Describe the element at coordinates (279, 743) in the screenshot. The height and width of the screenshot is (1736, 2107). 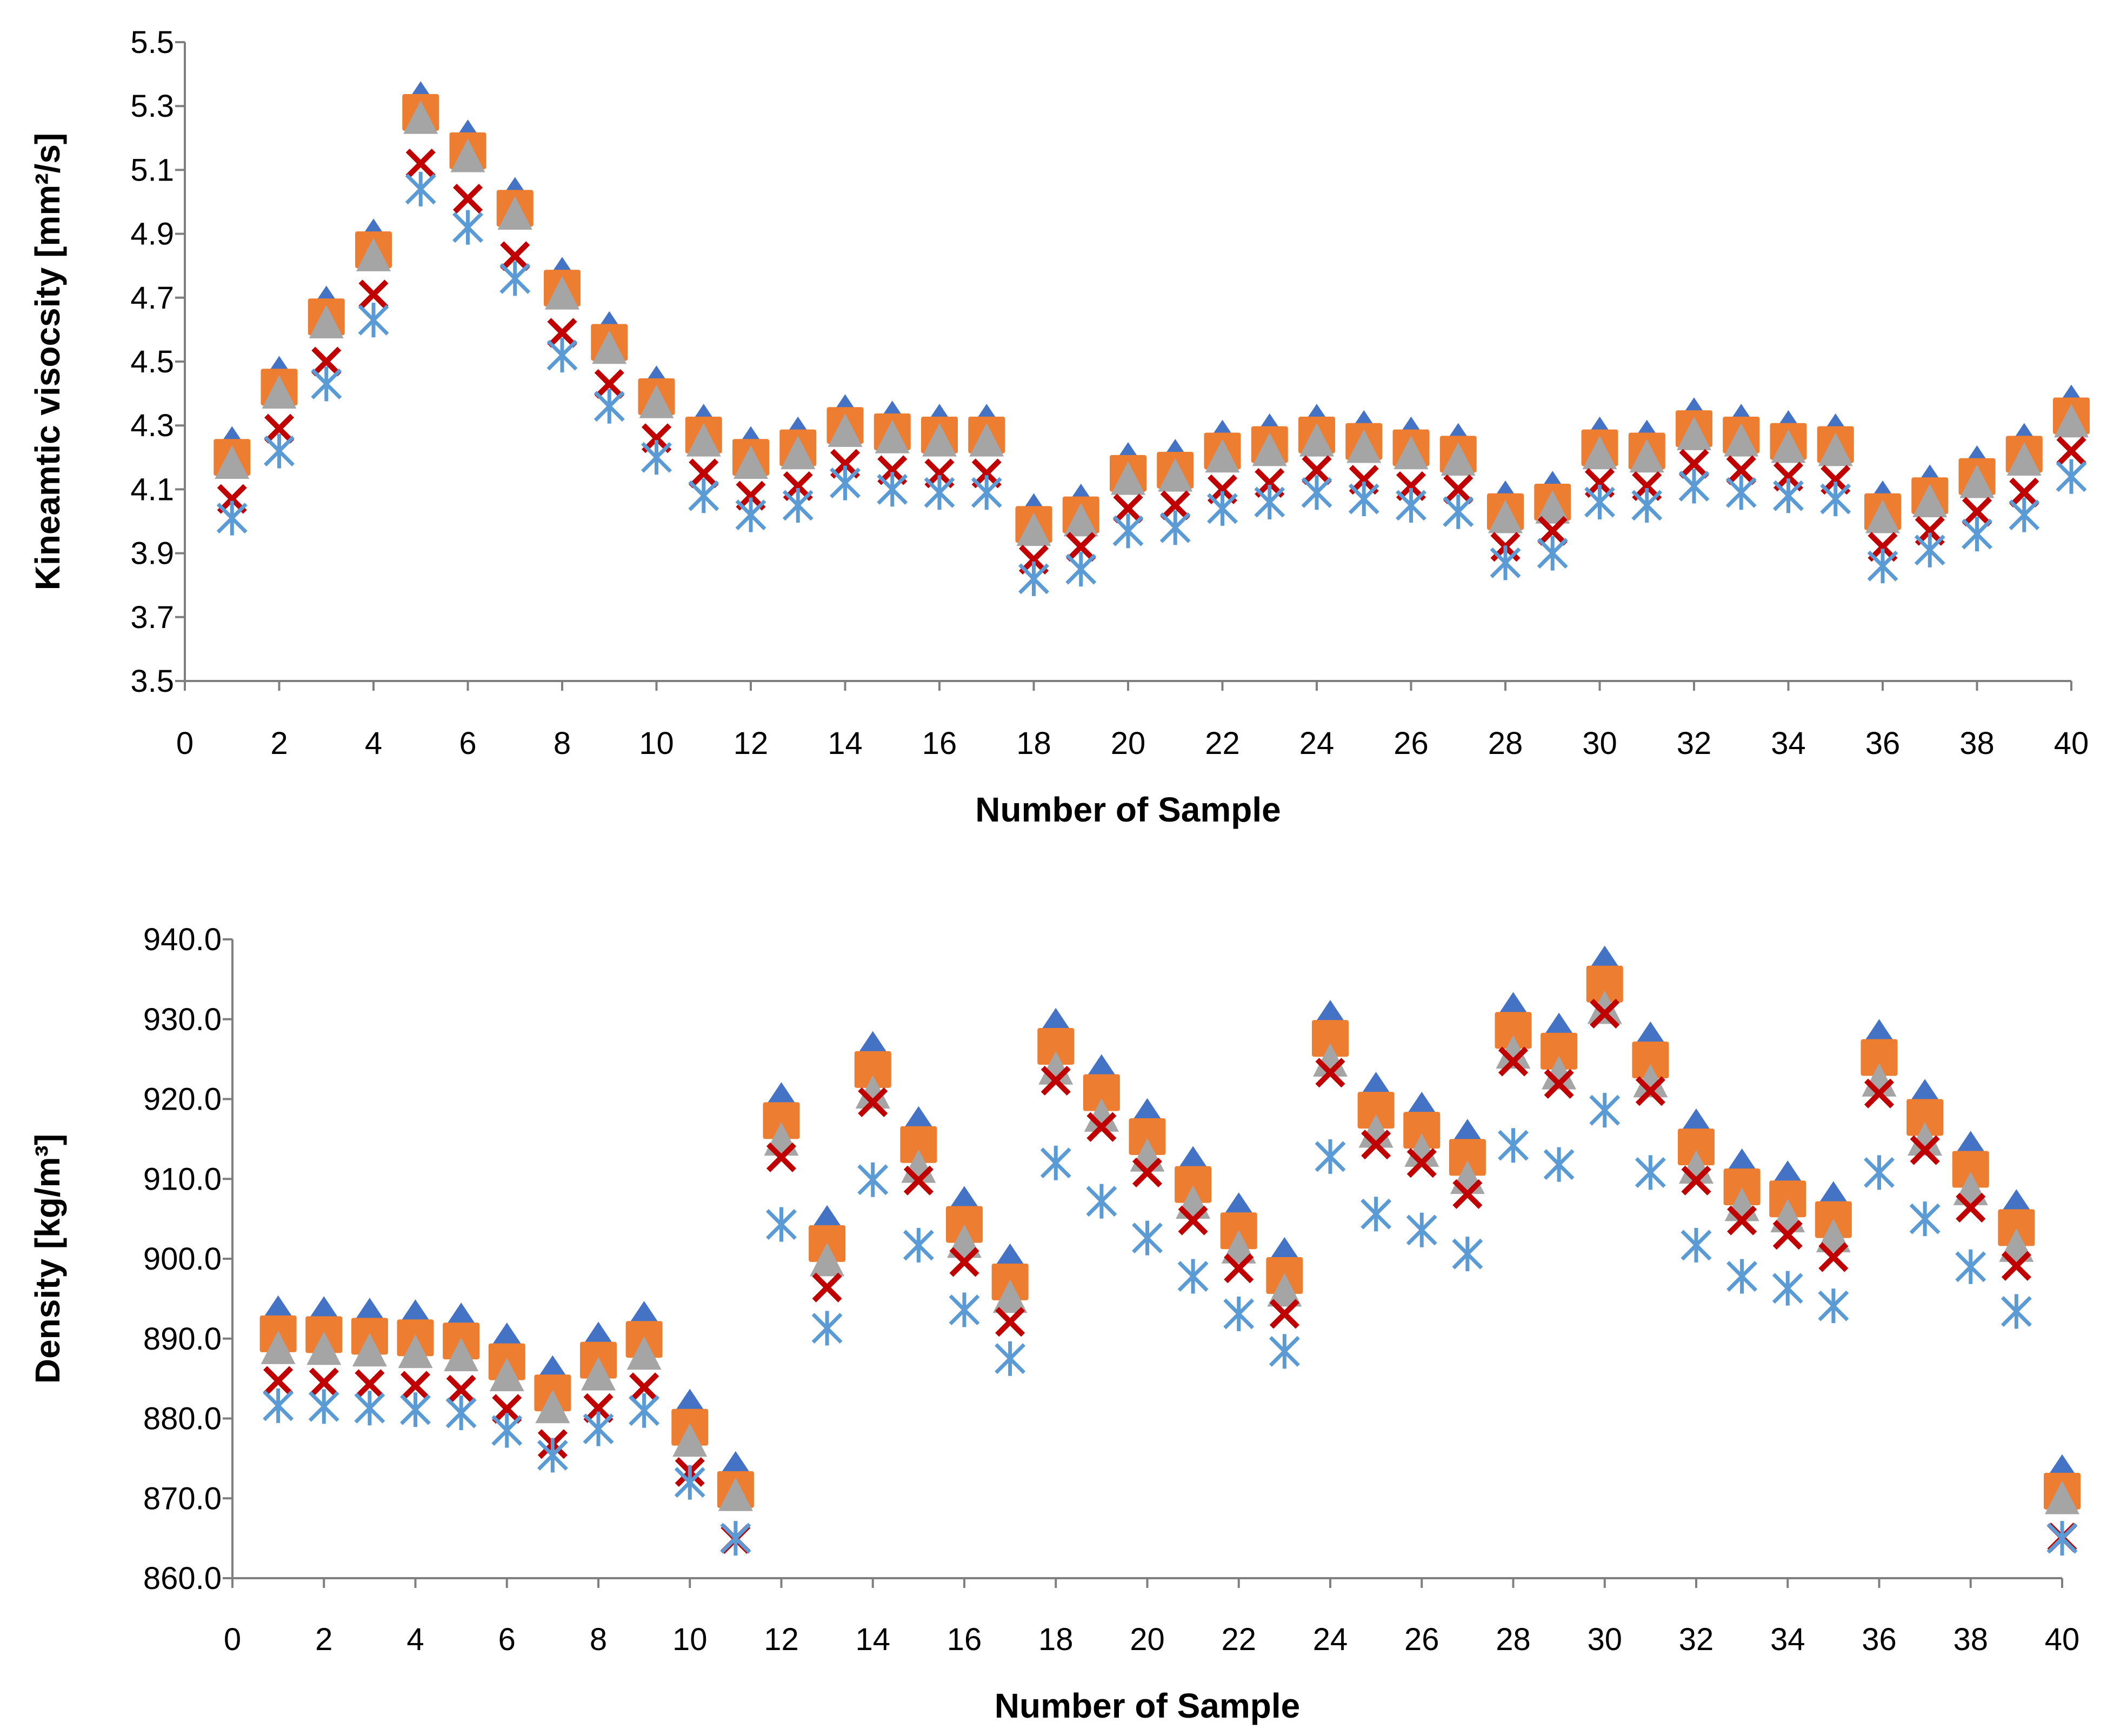
I see `x-tick-label: 2` at that location.